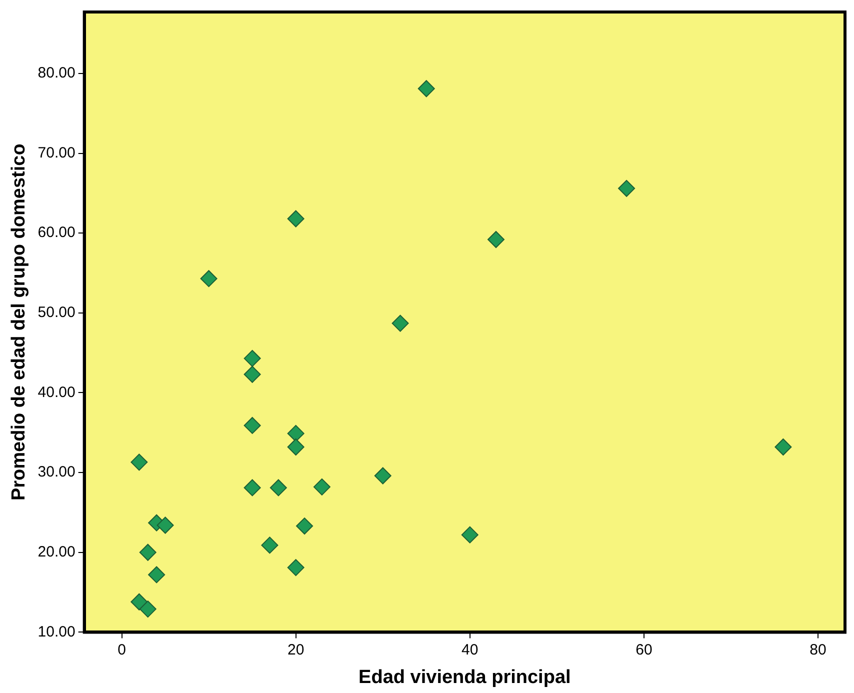 Image resolution: width=854 pixels, height=693 pixels. Describe the element at coordinates (57, 73) in the screenshot. I see `y-tick-label: 80.00` at that location.